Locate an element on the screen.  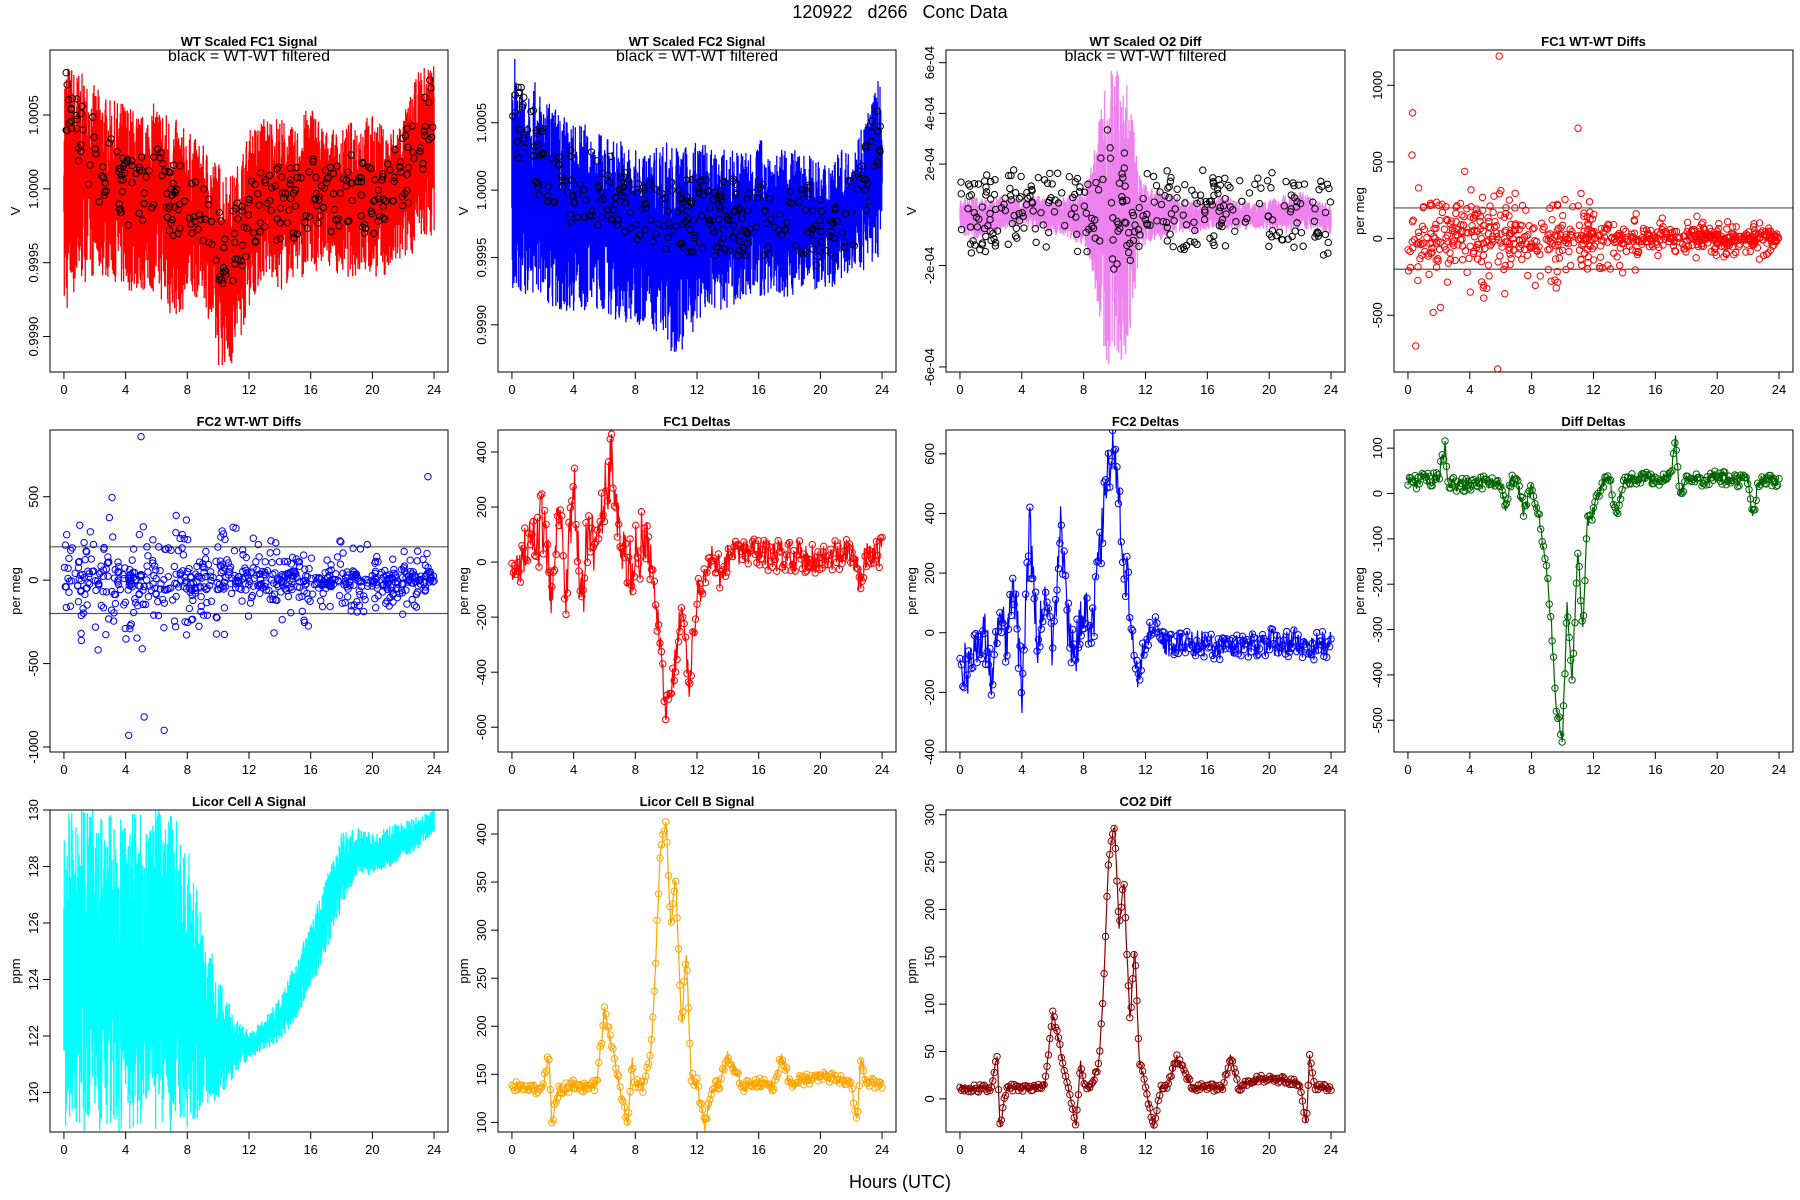
panel-title: CO2 Diff is located at coordinates (1146, 801).